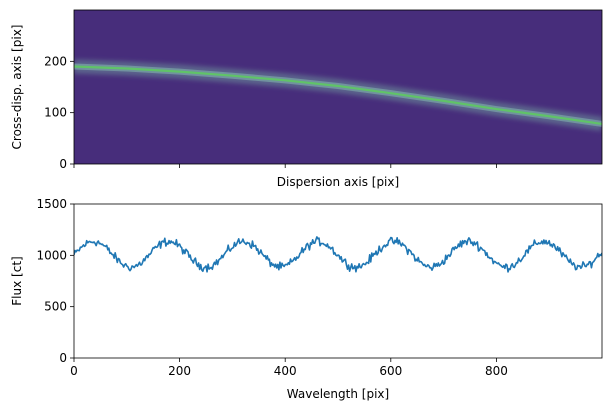 The height and width of the screenshot is (411, 611). What do you see at coordinates (17, 87) in the screenshot?
I see `top-y-axis-label: Cross-disp. axis [pix]` at bounding box center [17, 87].